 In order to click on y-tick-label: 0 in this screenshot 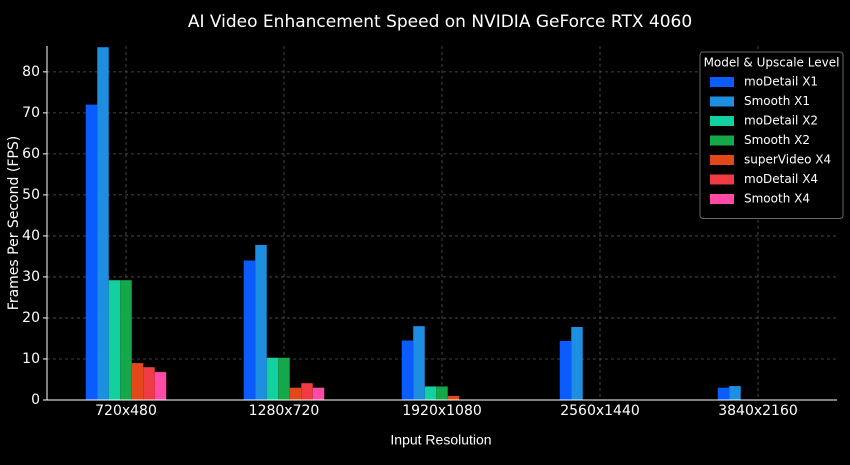, I will do `click(35, 400)`.